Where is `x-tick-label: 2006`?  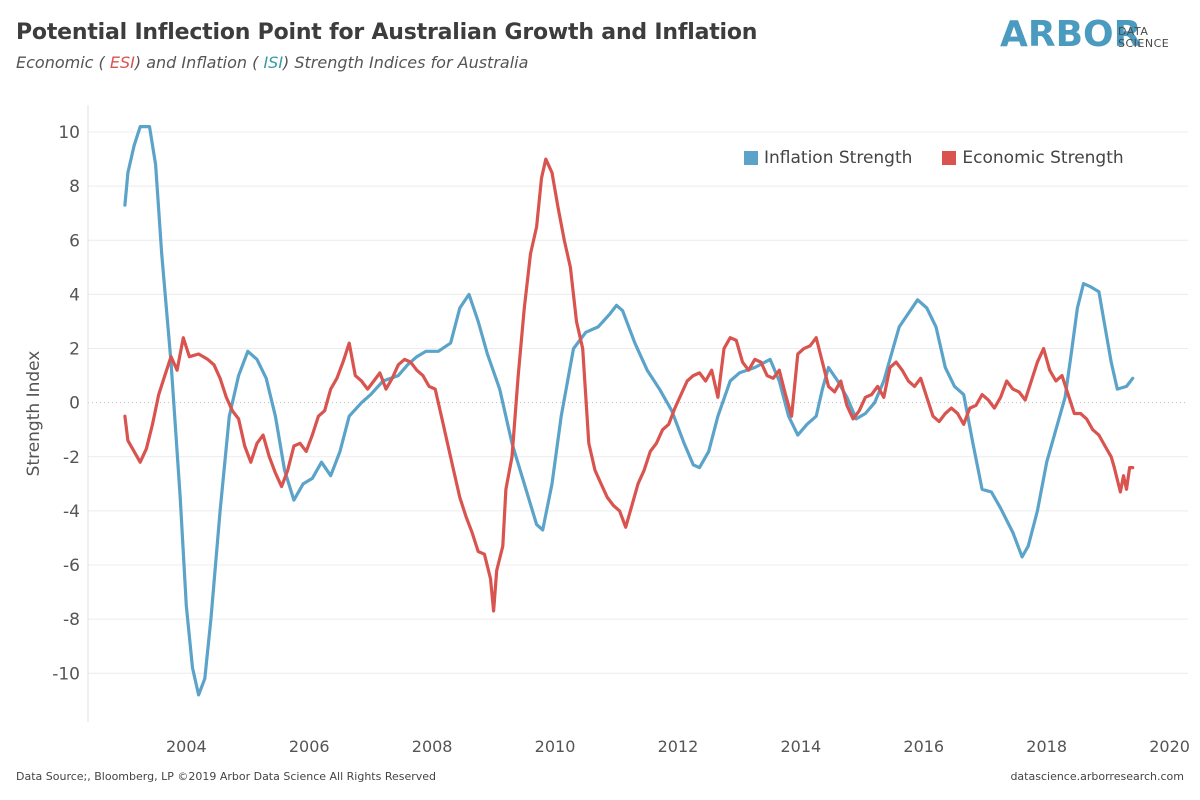 x-tick-label: 2006 is located at coordinates (309, 746).